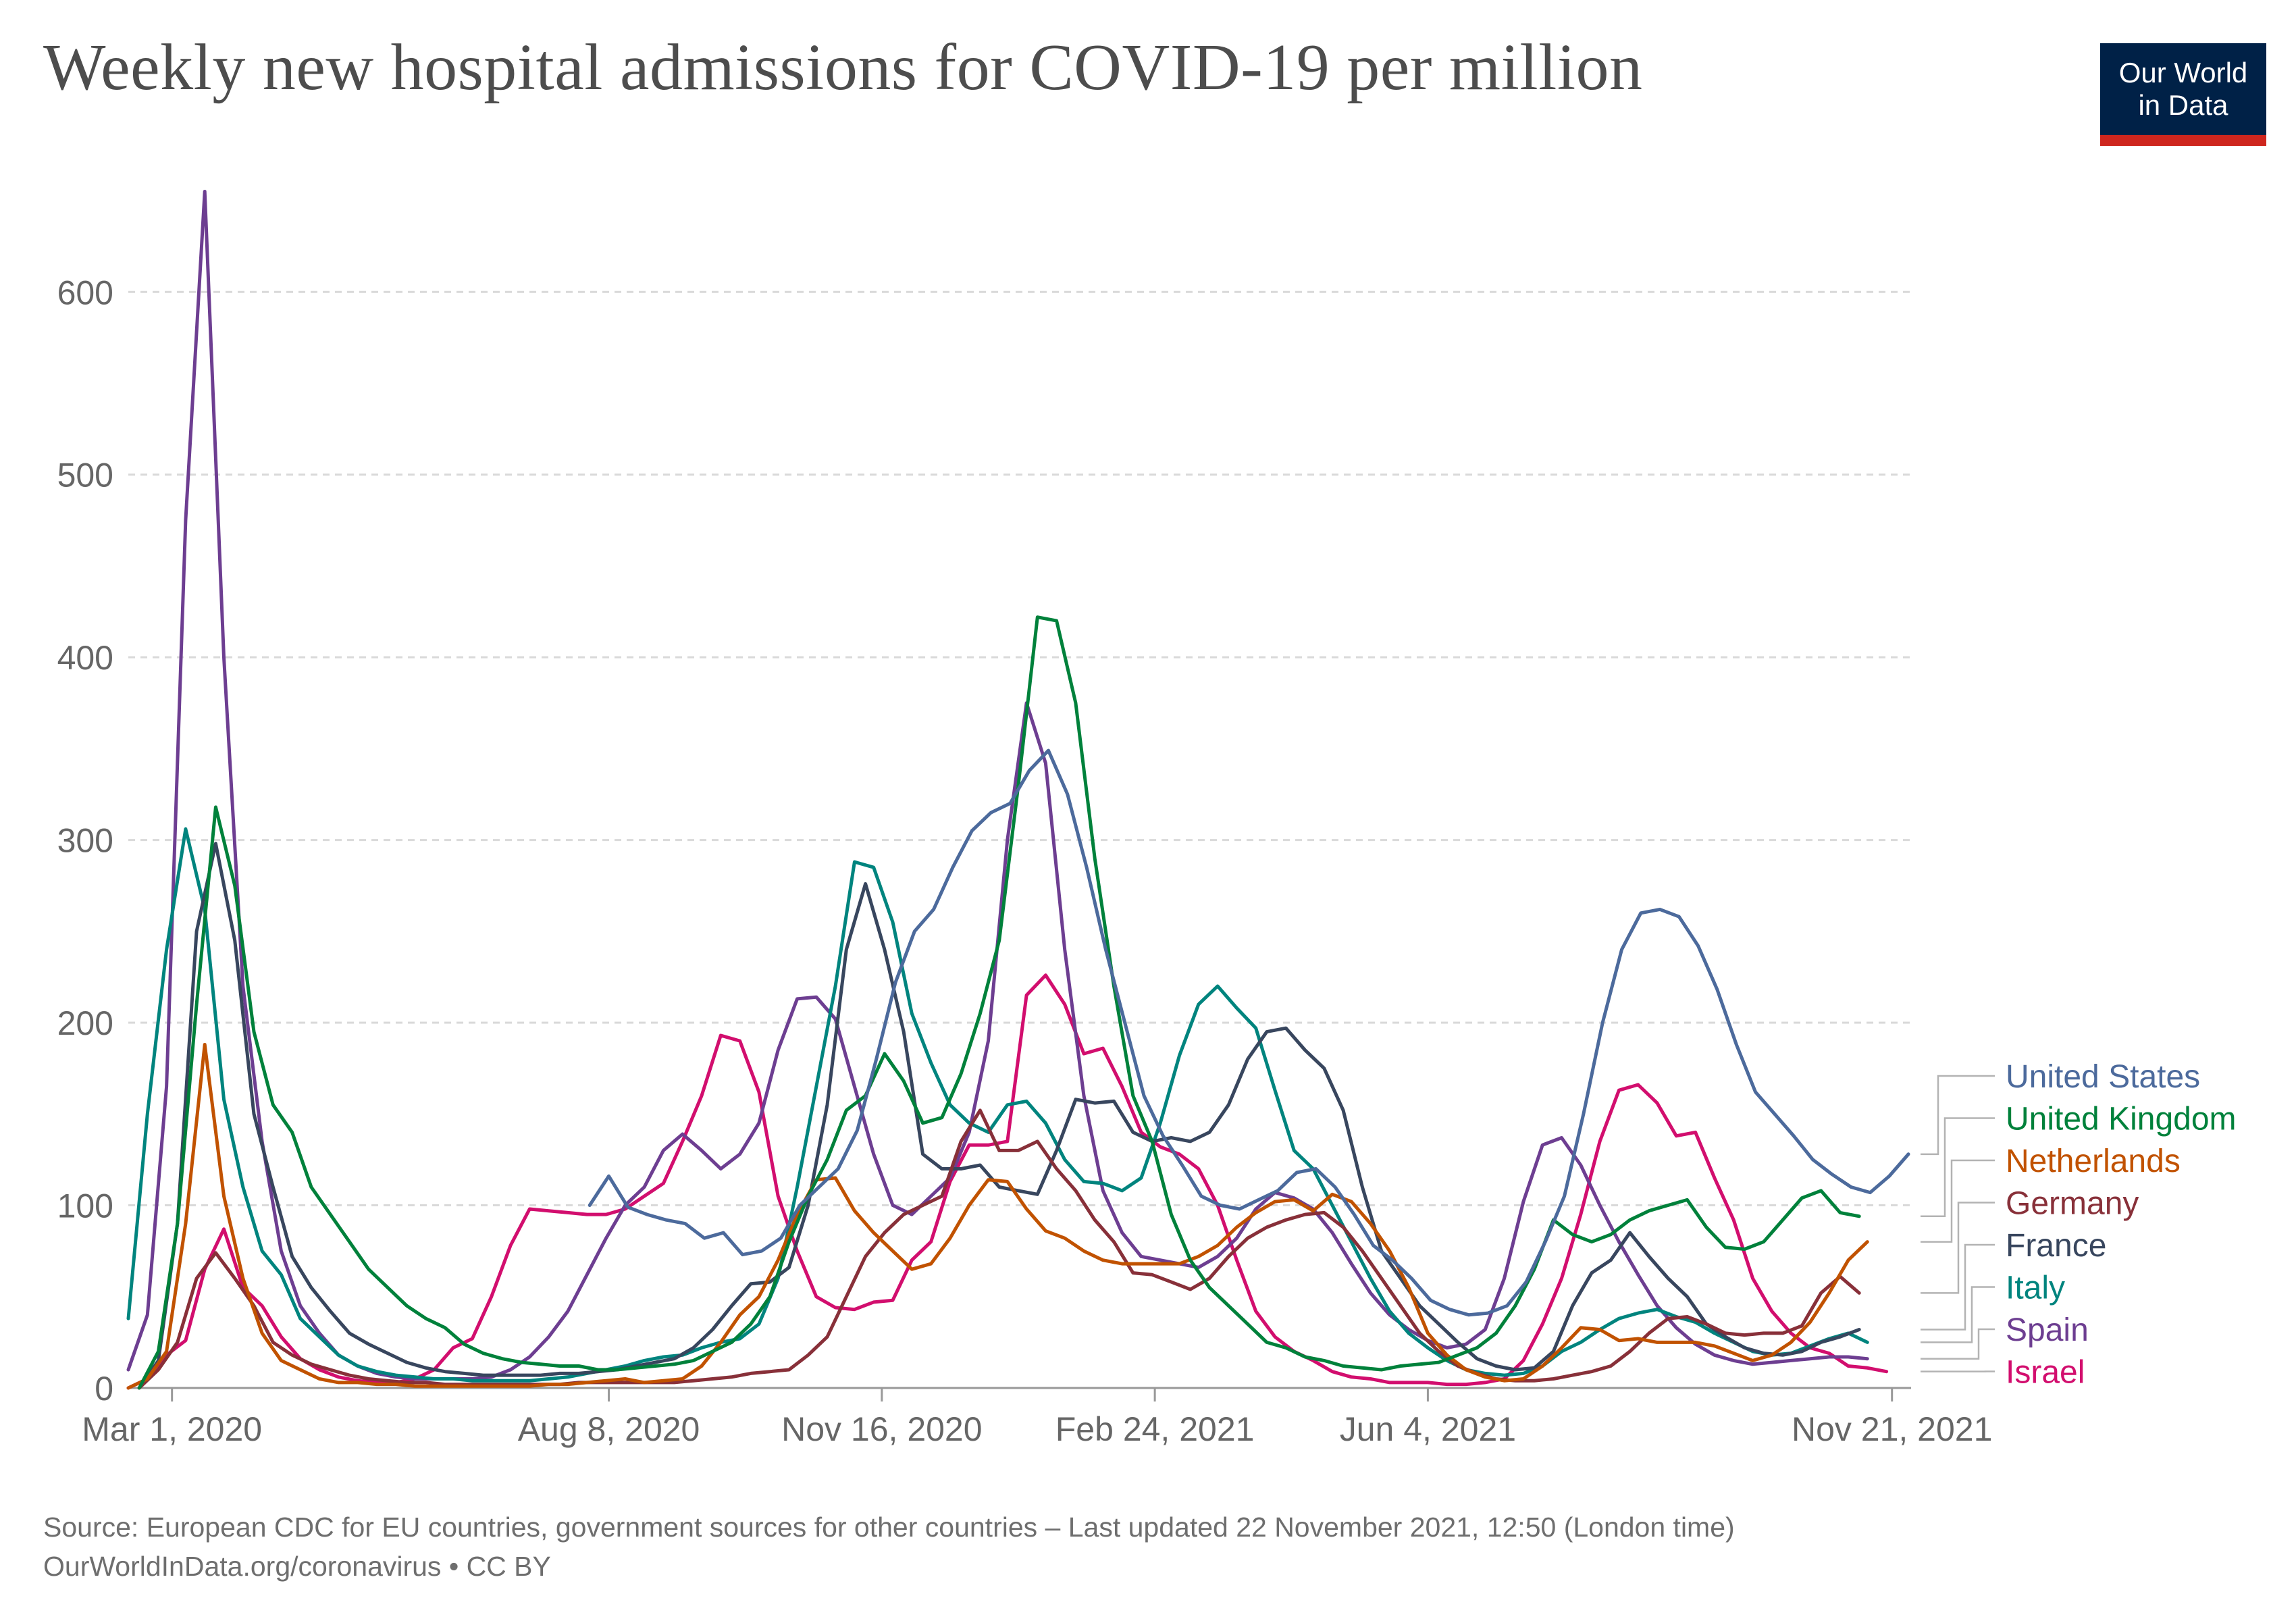 This screenshot has width=2296, height=1621. I want to click on y-tick-label: 200, so click(85, 1023).